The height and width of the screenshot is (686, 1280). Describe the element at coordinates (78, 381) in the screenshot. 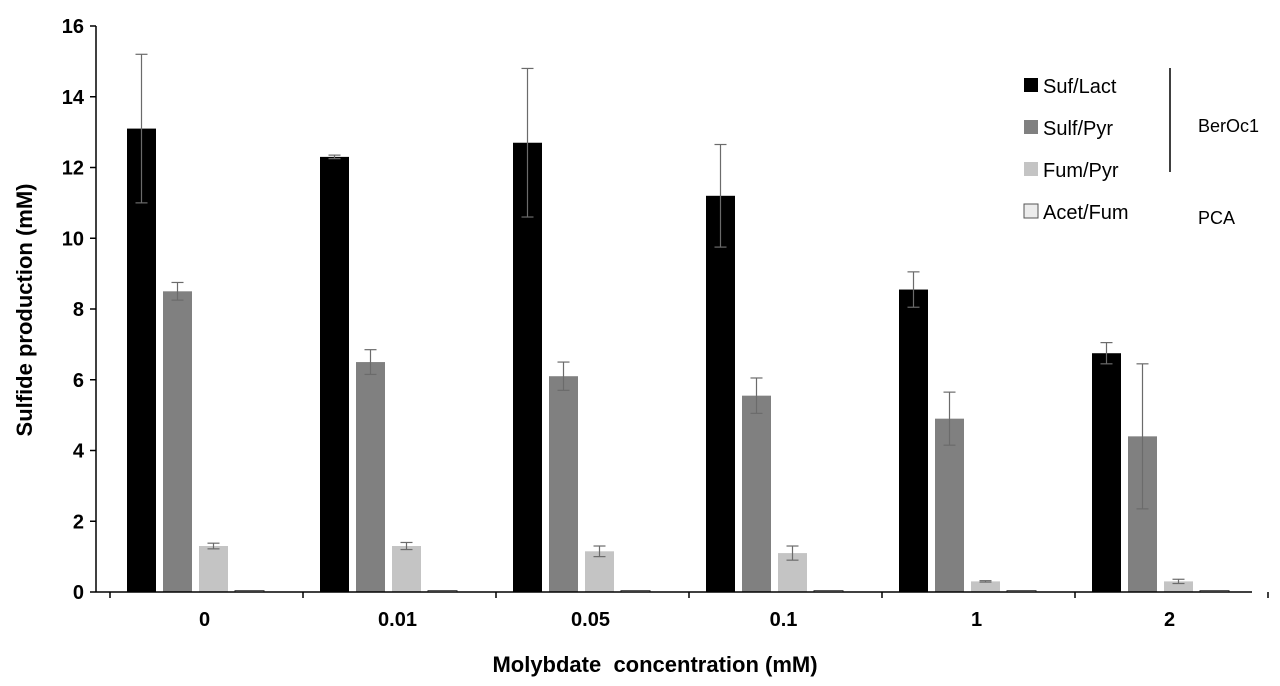

I see `y-tick-label: 6` at that location.